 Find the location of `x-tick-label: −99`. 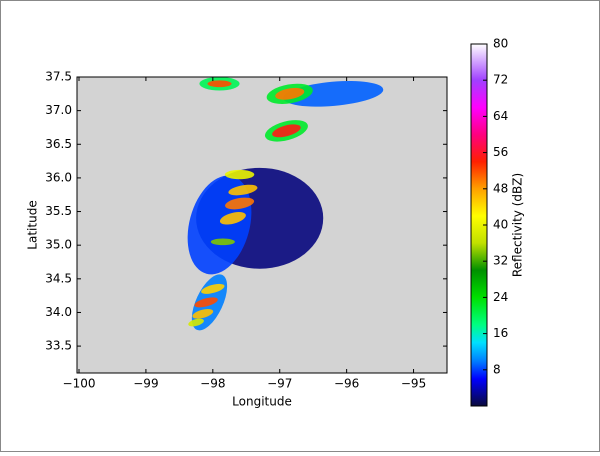

x-tick-label: −99 is located at coordinates (145, 384).